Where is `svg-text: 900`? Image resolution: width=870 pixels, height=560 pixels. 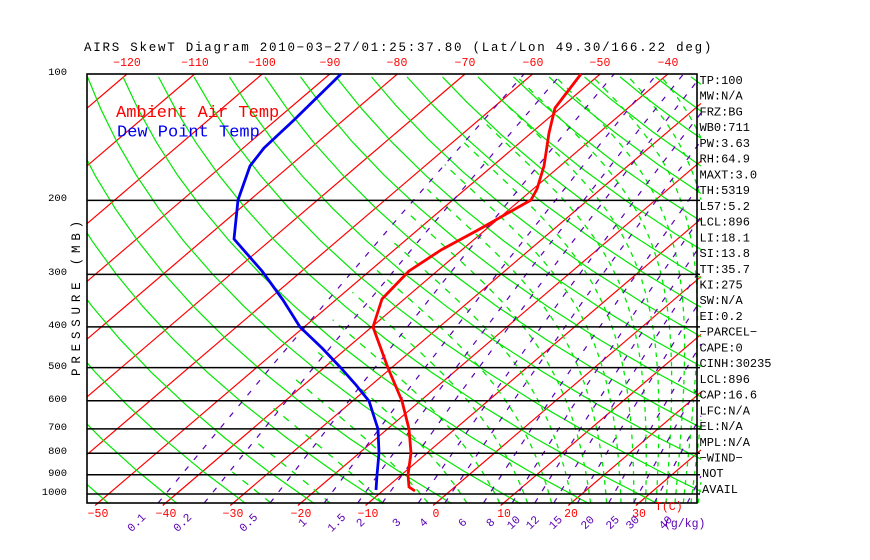 svg-text: 900 is located at coordinates (57, 474).